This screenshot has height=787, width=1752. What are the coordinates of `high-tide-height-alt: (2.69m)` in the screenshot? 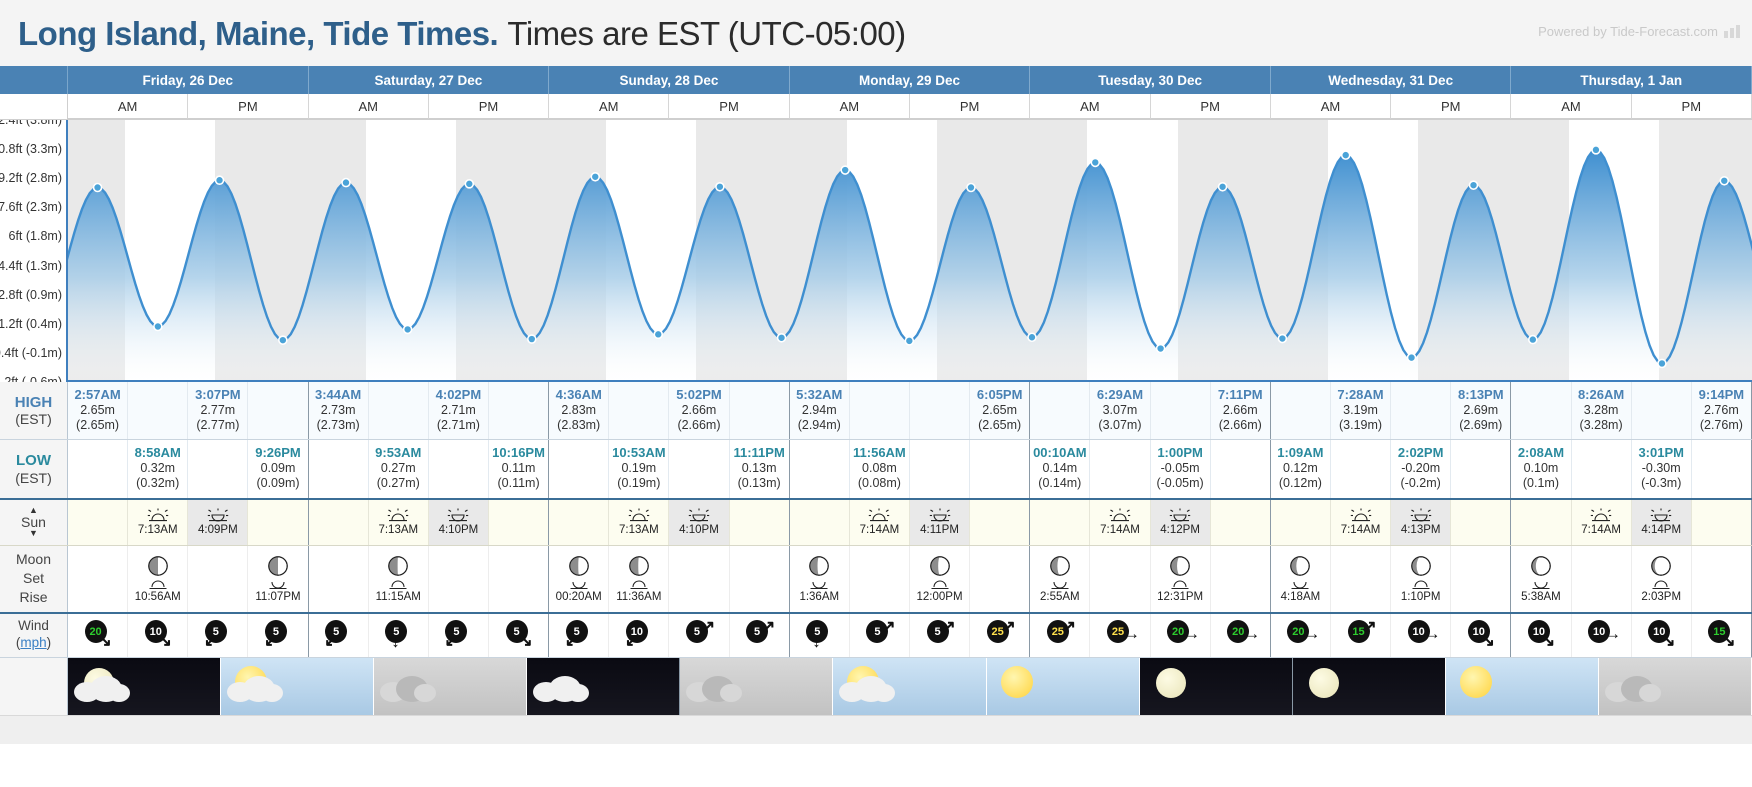 It's located at (1481, 425).